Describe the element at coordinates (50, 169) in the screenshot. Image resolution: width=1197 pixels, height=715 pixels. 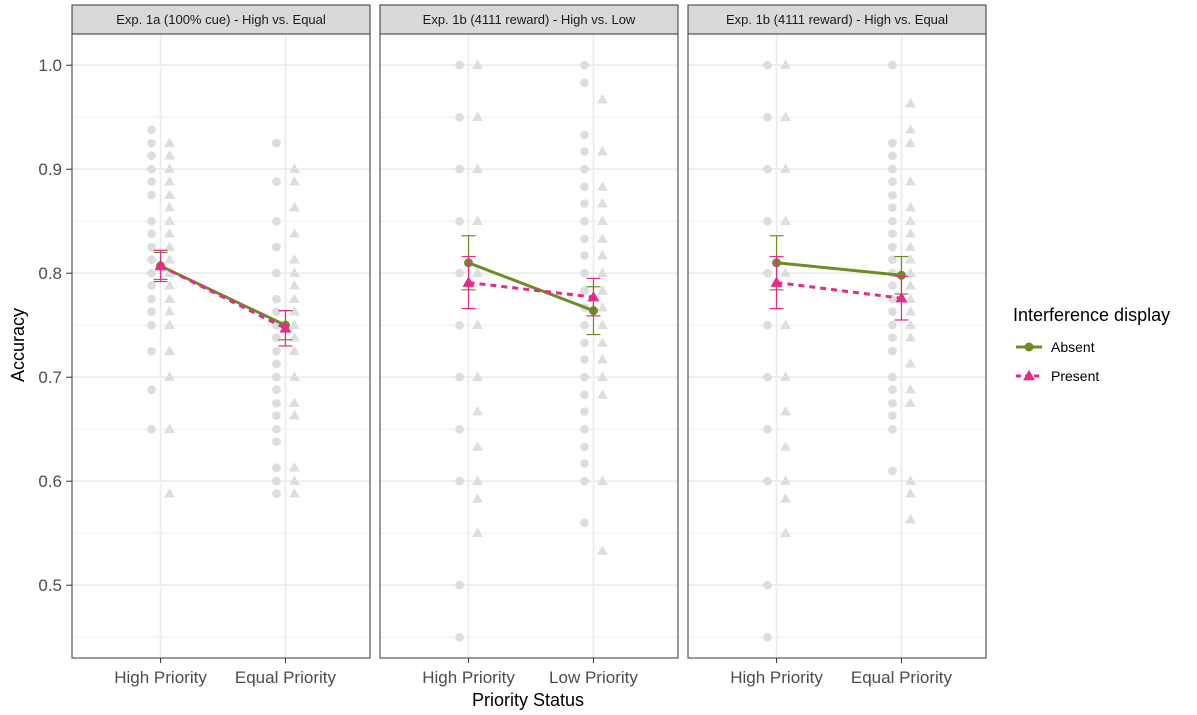
I see `y-tick-label: 0.9` at that location.